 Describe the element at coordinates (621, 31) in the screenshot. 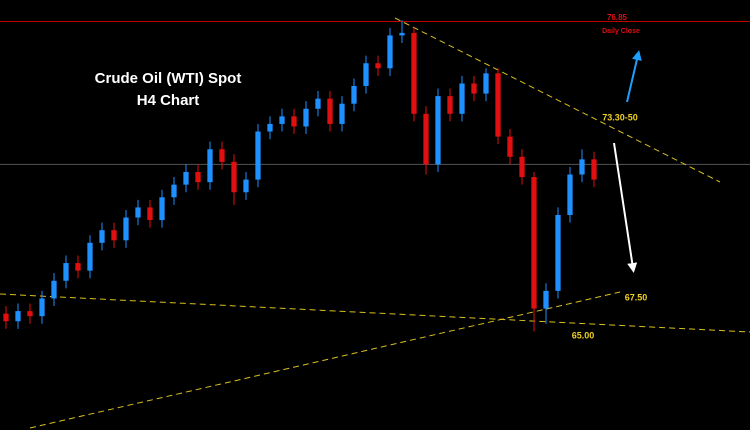

I see `annotation: Daily Close` at that location.